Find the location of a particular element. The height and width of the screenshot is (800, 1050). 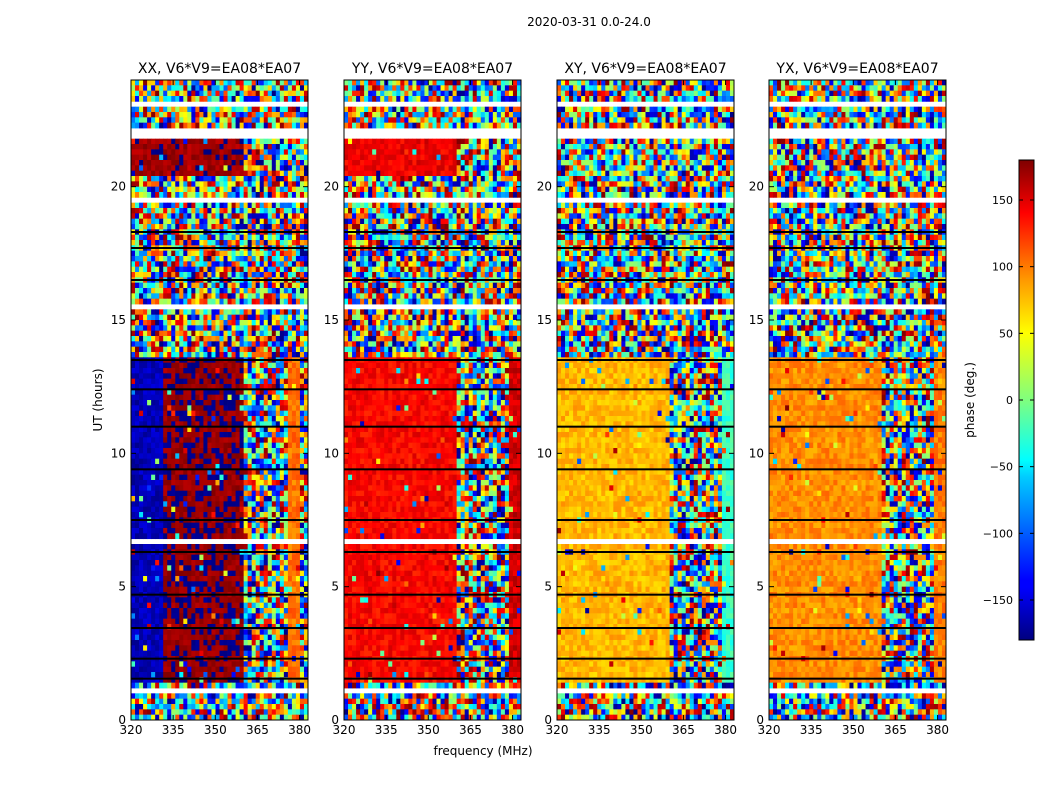

x-axis-label: frequency (MHz) is located at coordinates (482, 751).